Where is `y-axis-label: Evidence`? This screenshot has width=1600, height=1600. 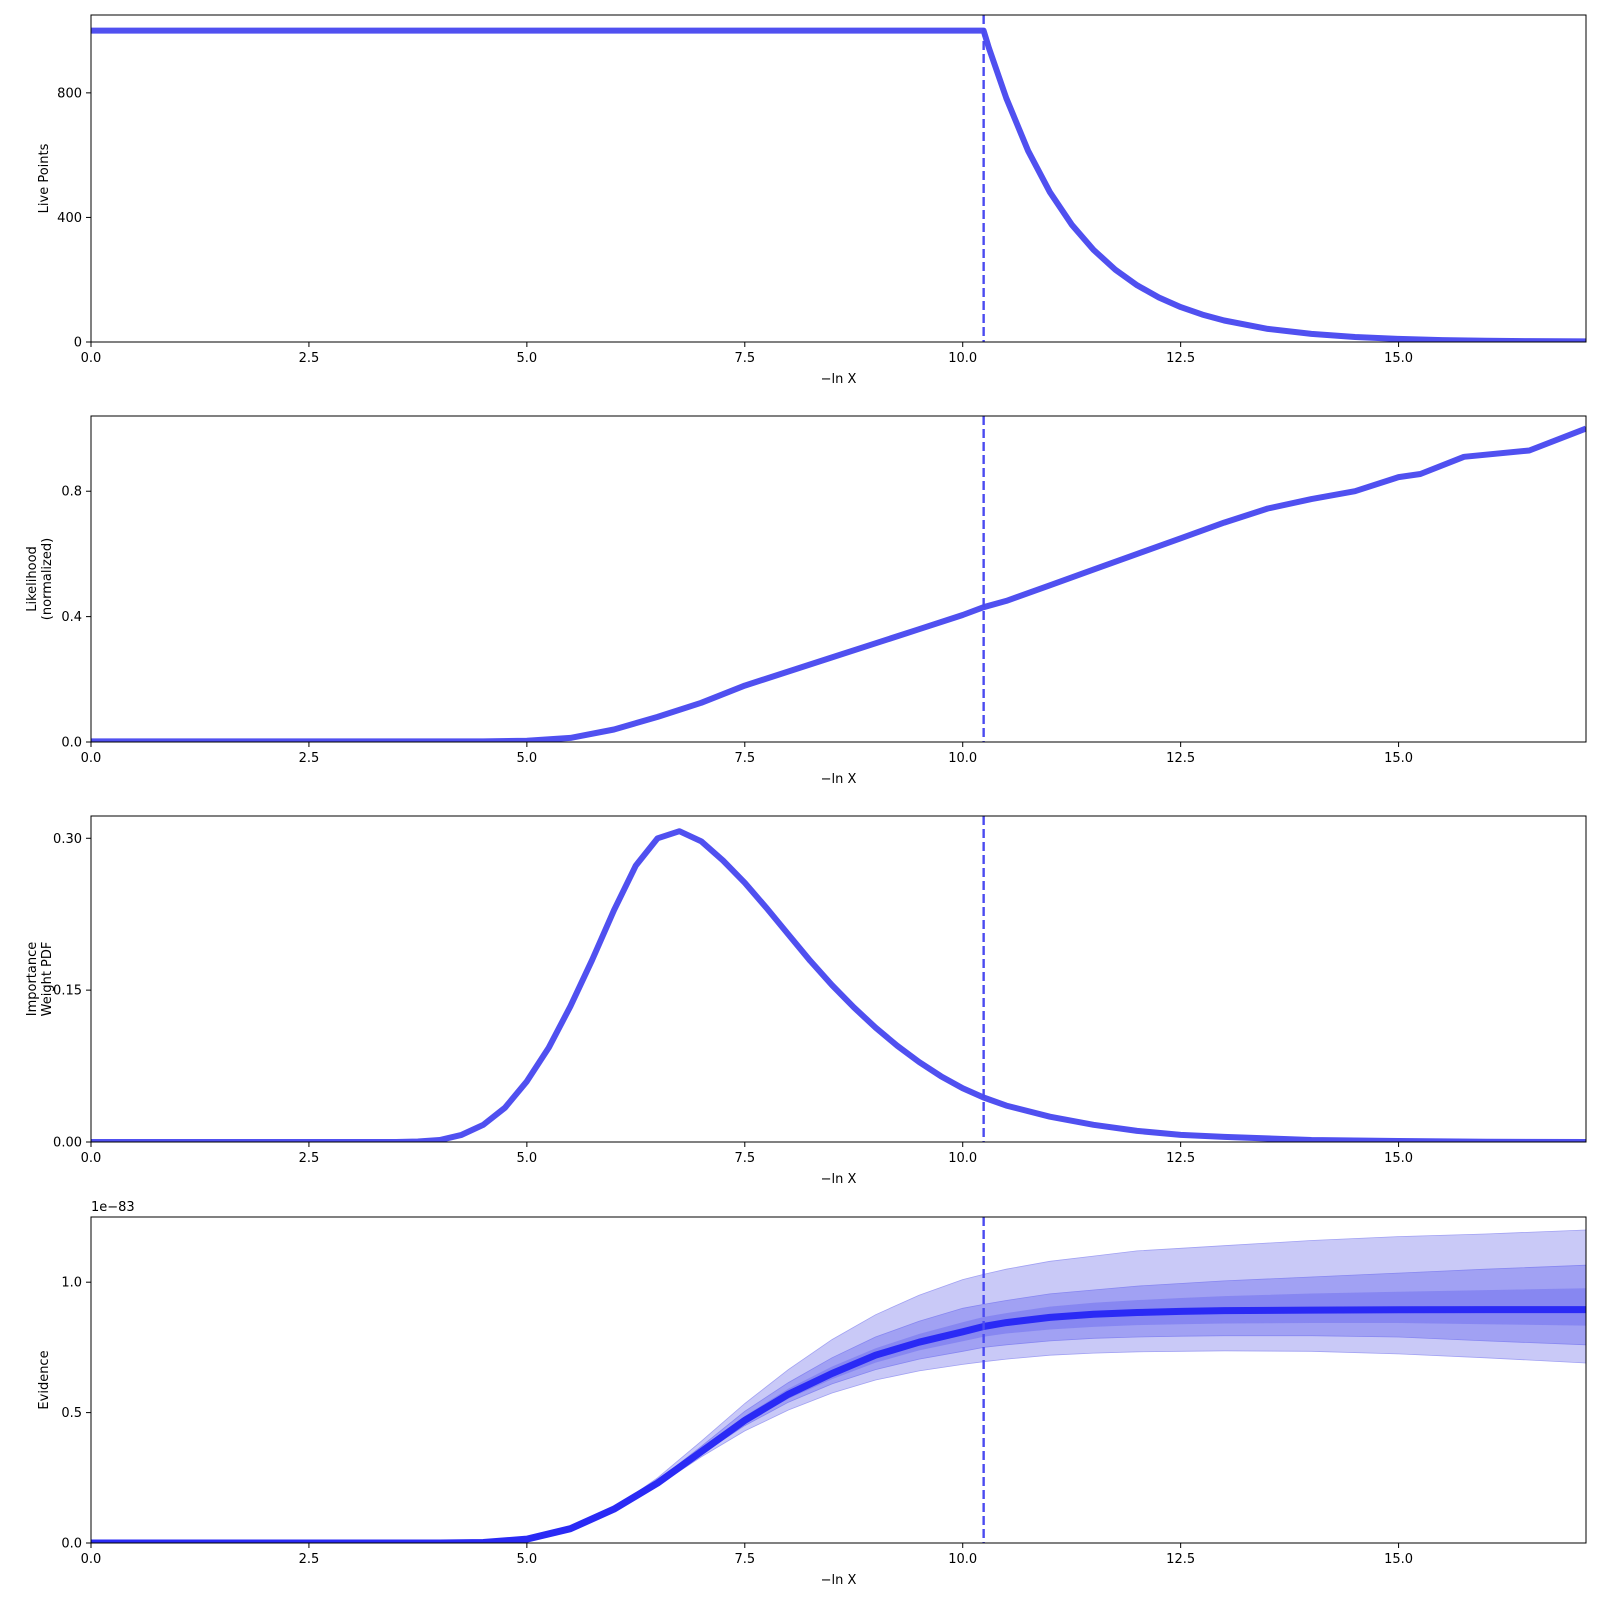
y-axis-label: Evidence is located at coordinates (44, 1379).